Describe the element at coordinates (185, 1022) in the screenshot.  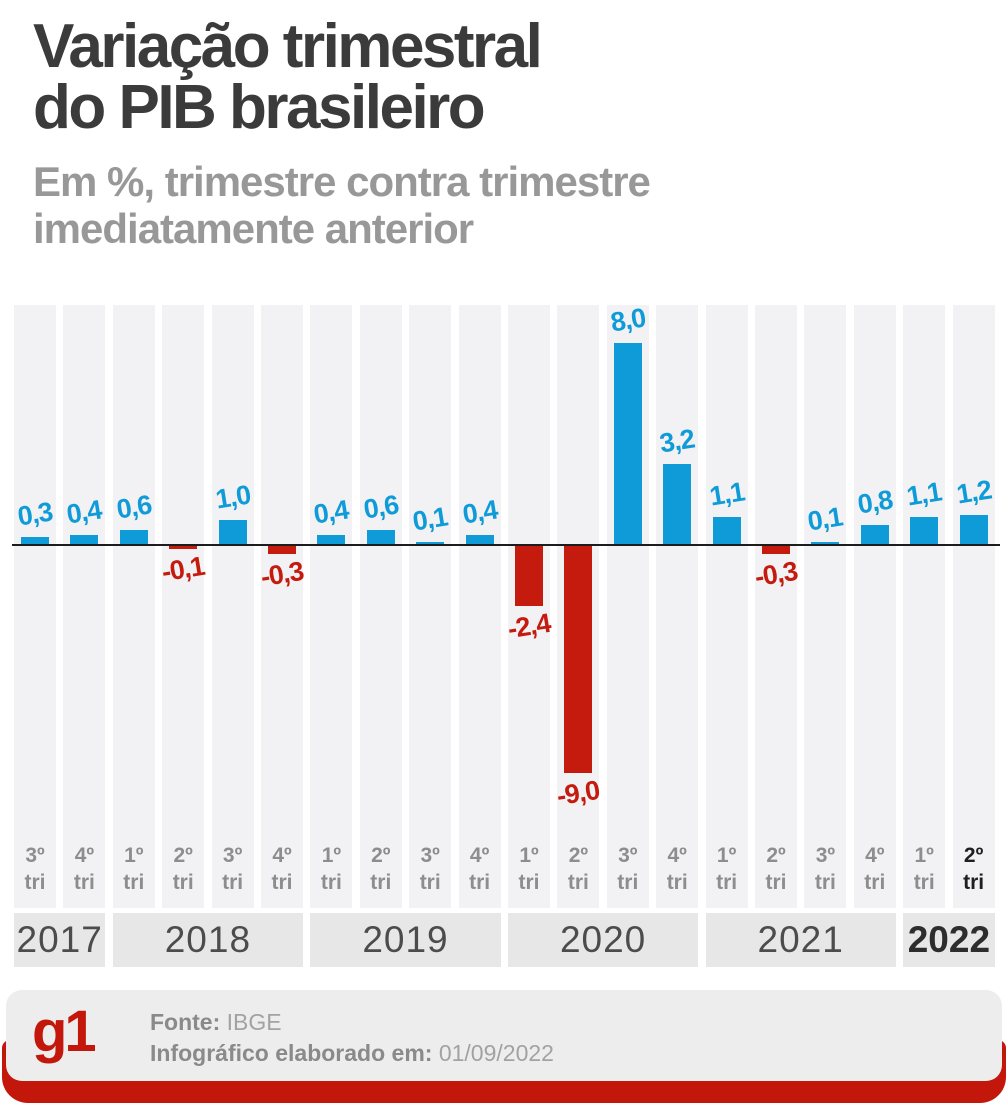
I see `source-label: Fonte:` at that location.